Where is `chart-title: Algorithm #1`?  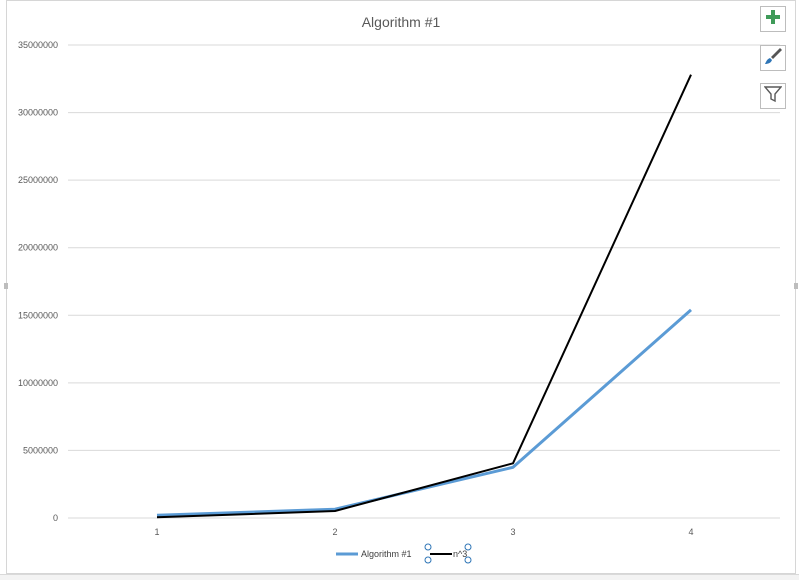 chart-title: Algorithm #1 is located at coordinates (401, 22).